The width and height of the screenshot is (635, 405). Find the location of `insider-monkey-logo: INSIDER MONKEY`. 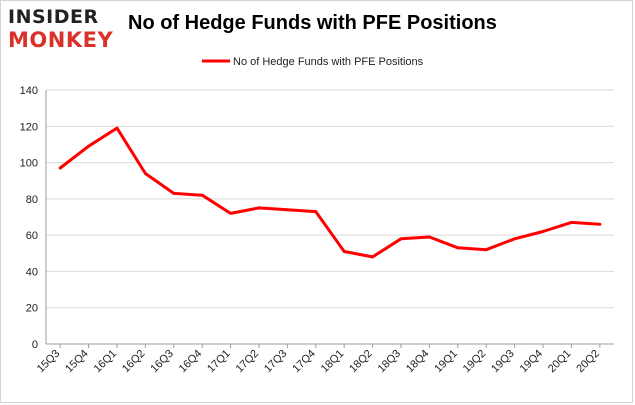

insider-monkey-logo: INSIDER MONKEY is located at coordinates (64, 31).